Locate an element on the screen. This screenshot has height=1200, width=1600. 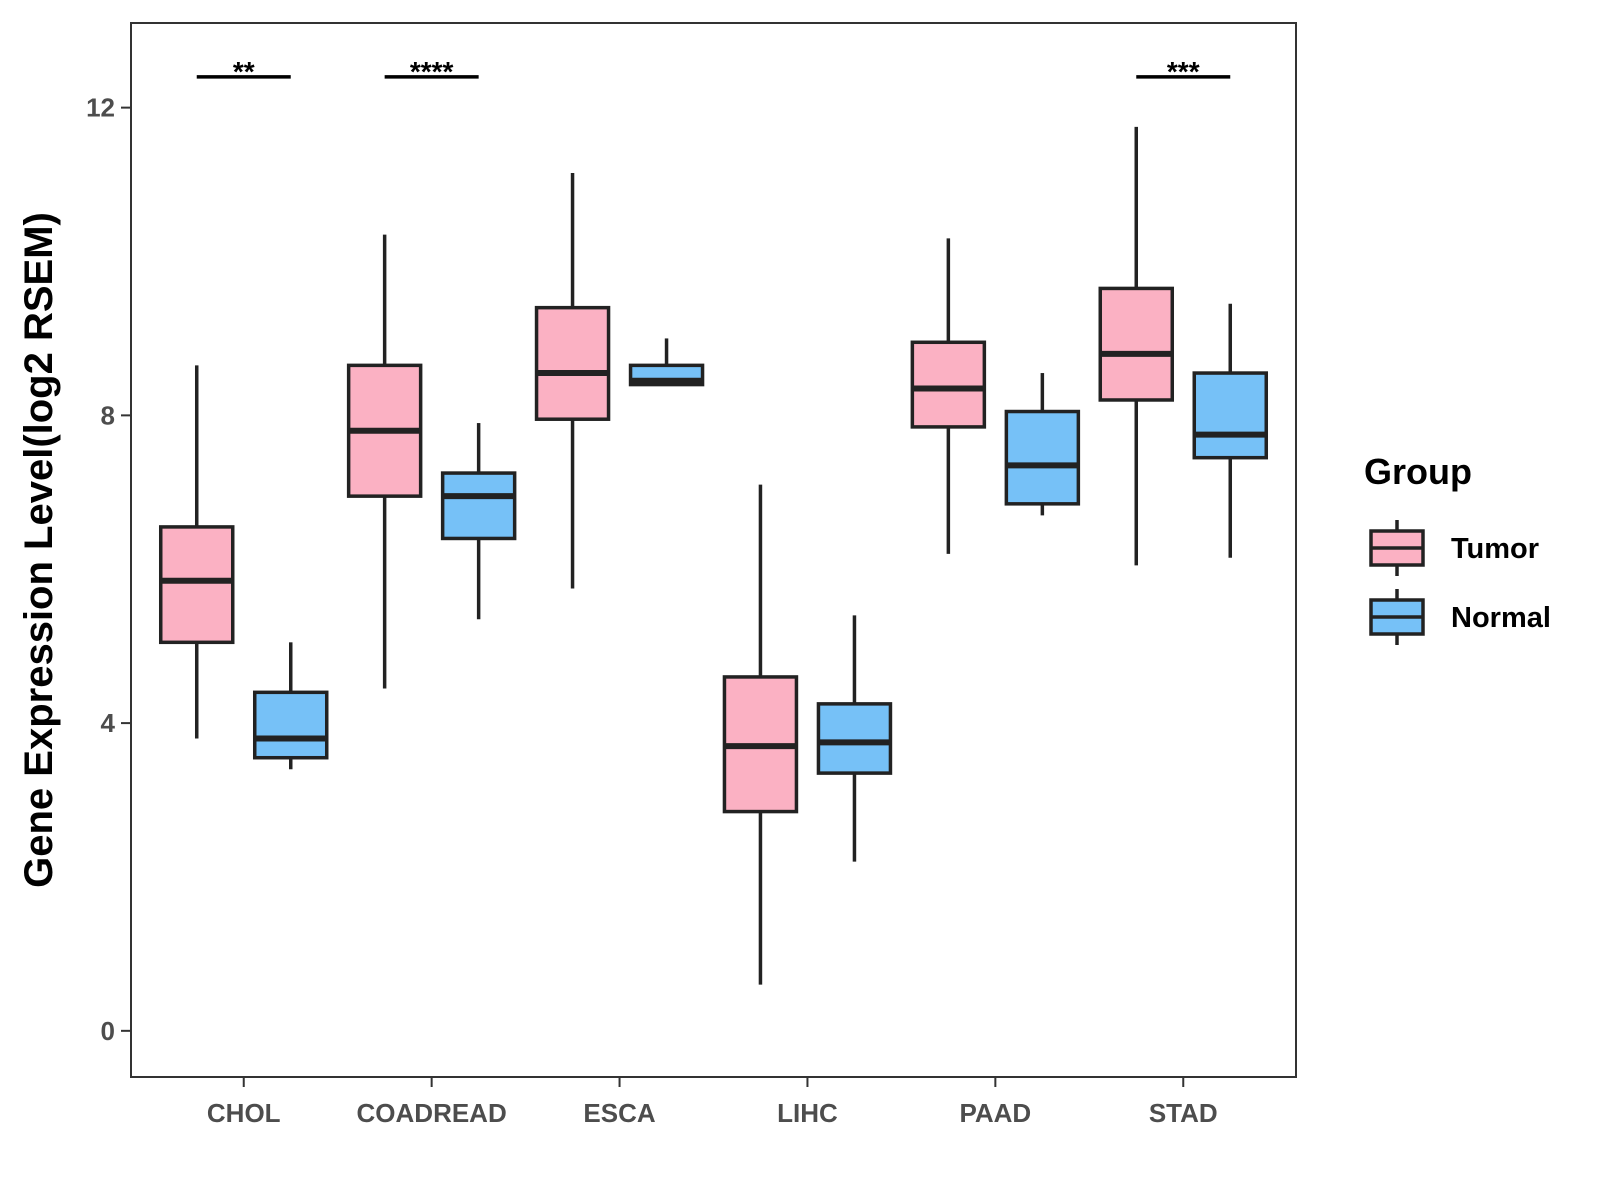
significance-coadread: **** is located at coordinates (431, 71).